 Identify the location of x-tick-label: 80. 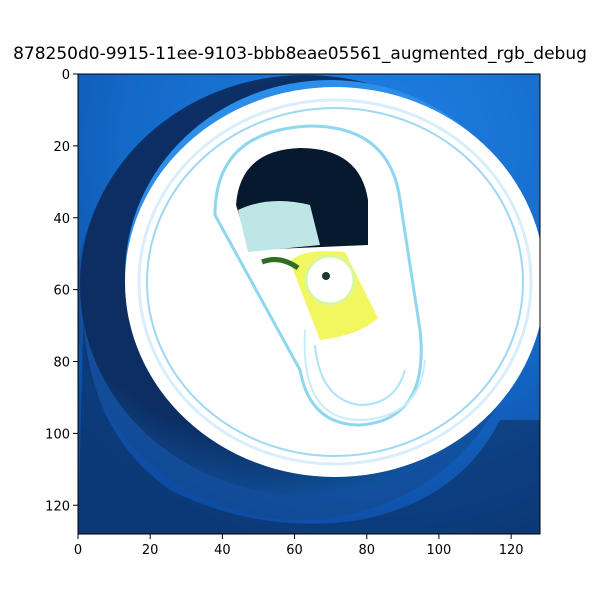
(366, 550).